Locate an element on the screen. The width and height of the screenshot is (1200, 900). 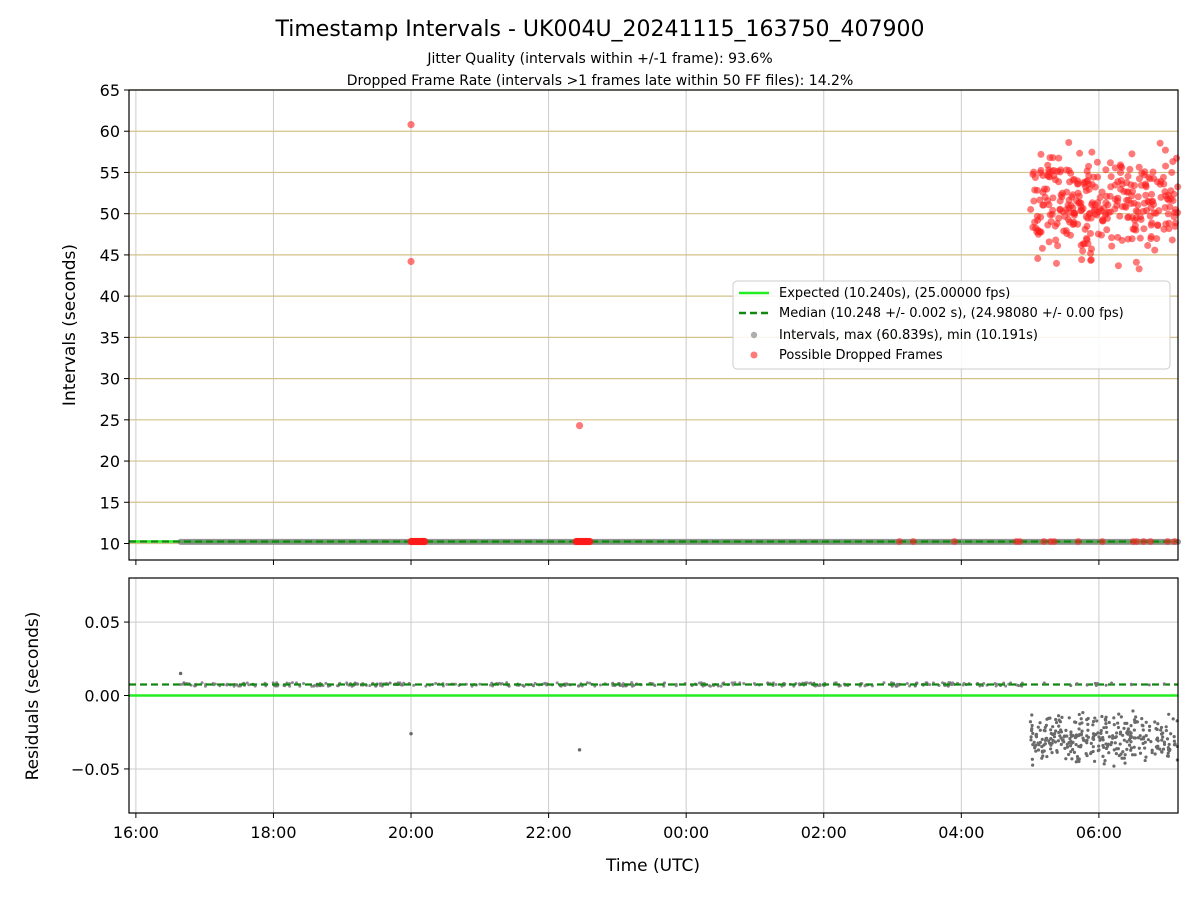
legend-box is located at coordinates (951, 325).